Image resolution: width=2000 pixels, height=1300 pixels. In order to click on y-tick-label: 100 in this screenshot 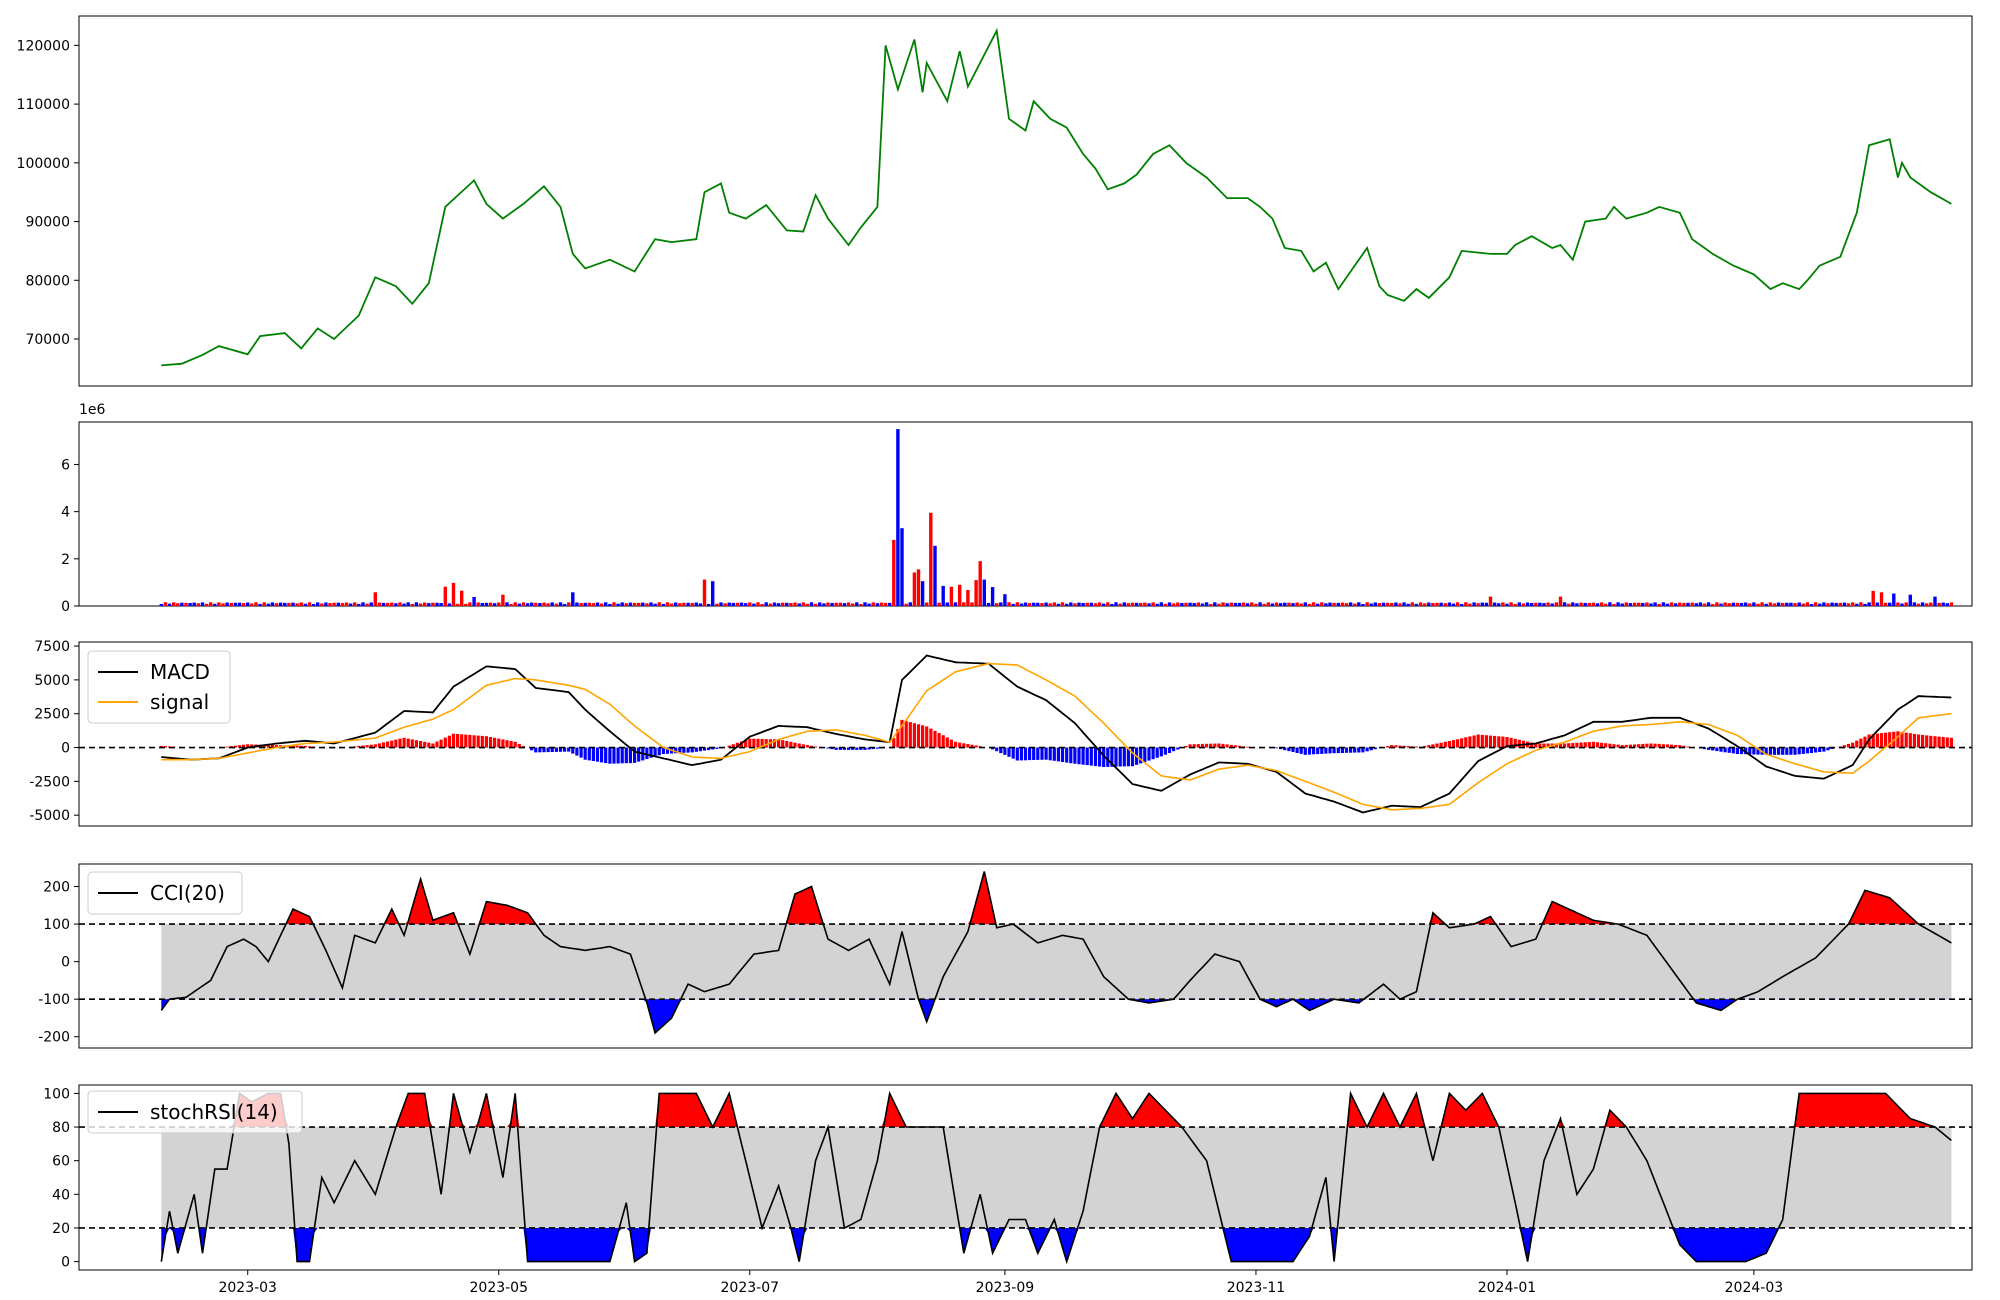, I will do `click(56, 1094)`.